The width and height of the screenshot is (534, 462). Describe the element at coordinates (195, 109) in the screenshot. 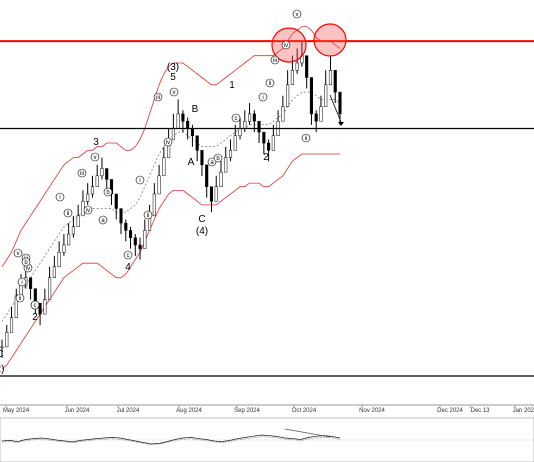

I see `wave-label: B` at that location.